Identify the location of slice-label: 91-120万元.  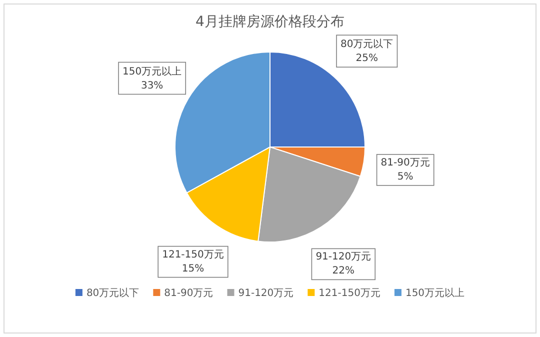
(344, 257).